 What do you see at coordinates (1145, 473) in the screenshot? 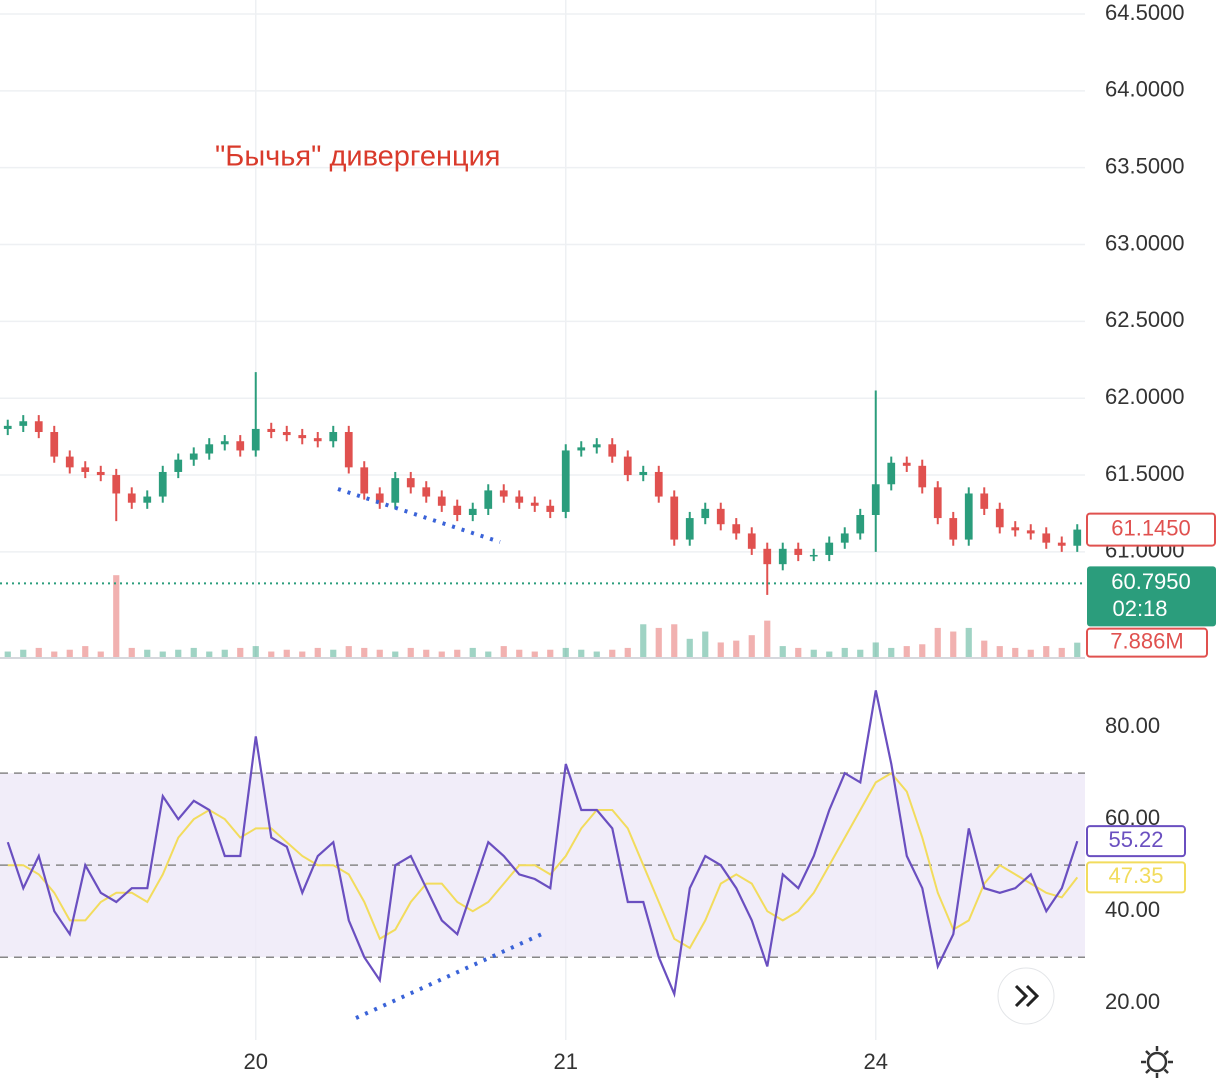
I see `y-tick-label: 61.5000` at bounding box center [1145, 473].